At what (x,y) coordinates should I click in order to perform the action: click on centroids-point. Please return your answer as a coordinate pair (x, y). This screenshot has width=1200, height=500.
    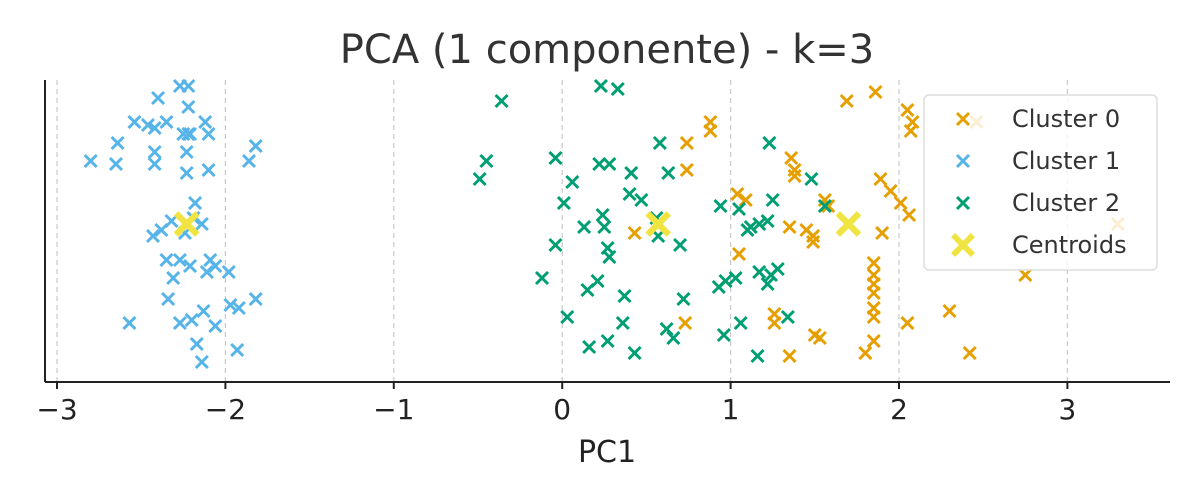
    Looking at the image, I should click on (848, 224).